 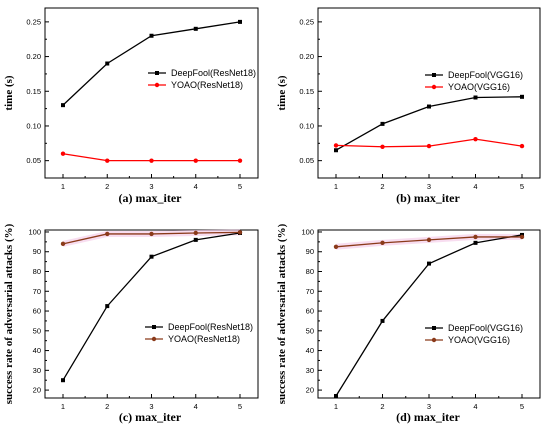 What do you see at coordinates (310, 350) in the screenshot?
I see `y-tick-label: 40` at bounding box center [310, 350].